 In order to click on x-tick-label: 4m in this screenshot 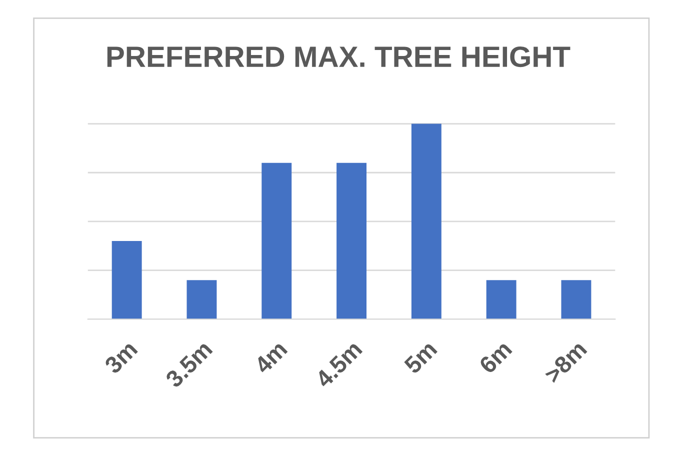, I will do `click(270, 357)`.